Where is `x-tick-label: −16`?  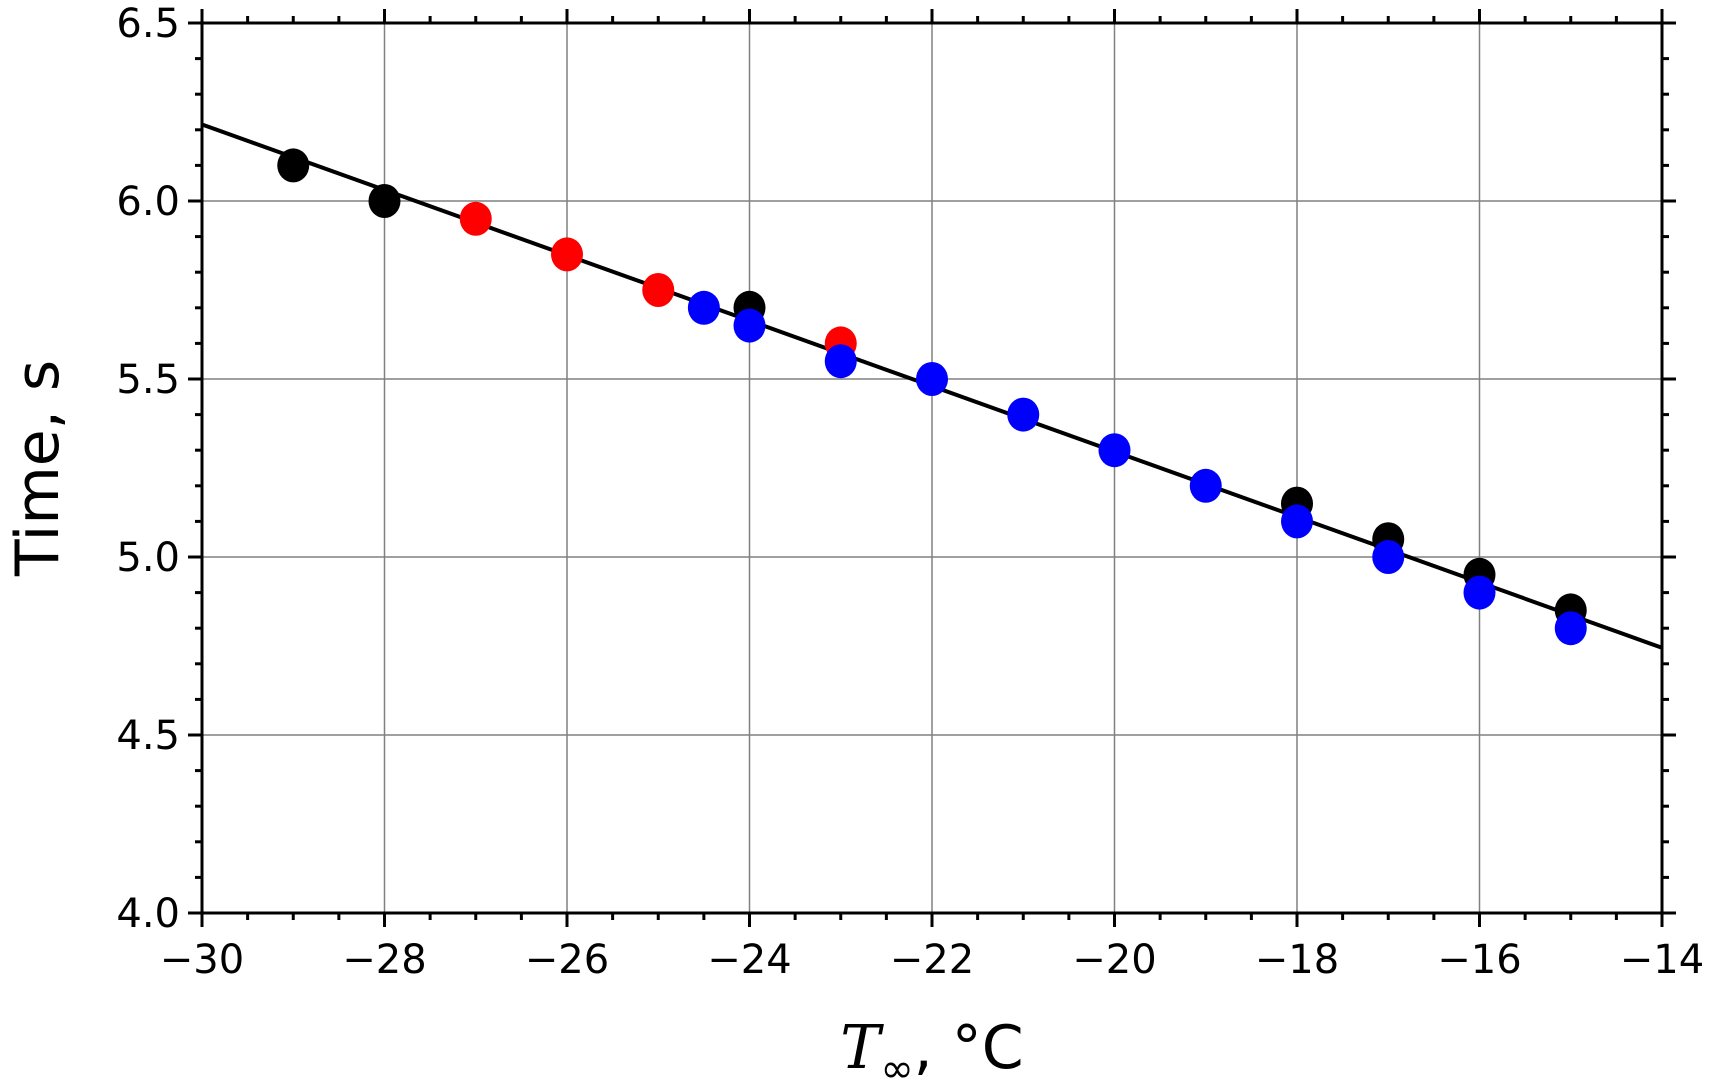
x-tick-label: −16 is located at coordinates (1479, 960).